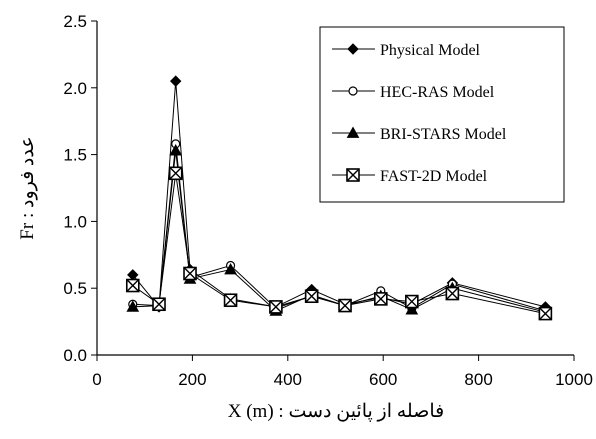  What do you see at coordinates (75, 21) in the screenshot?
I see `y-tick-label: 2.5` at bounding box center [75, 21].